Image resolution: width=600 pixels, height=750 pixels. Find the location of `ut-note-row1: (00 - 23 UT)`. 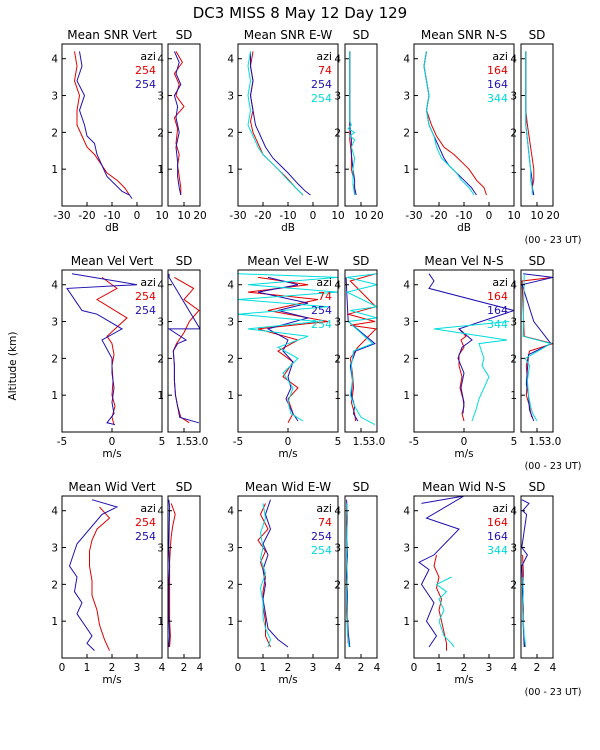

ut-note-row1: (00 - 23 UT) is located at coordinates (553, 240).